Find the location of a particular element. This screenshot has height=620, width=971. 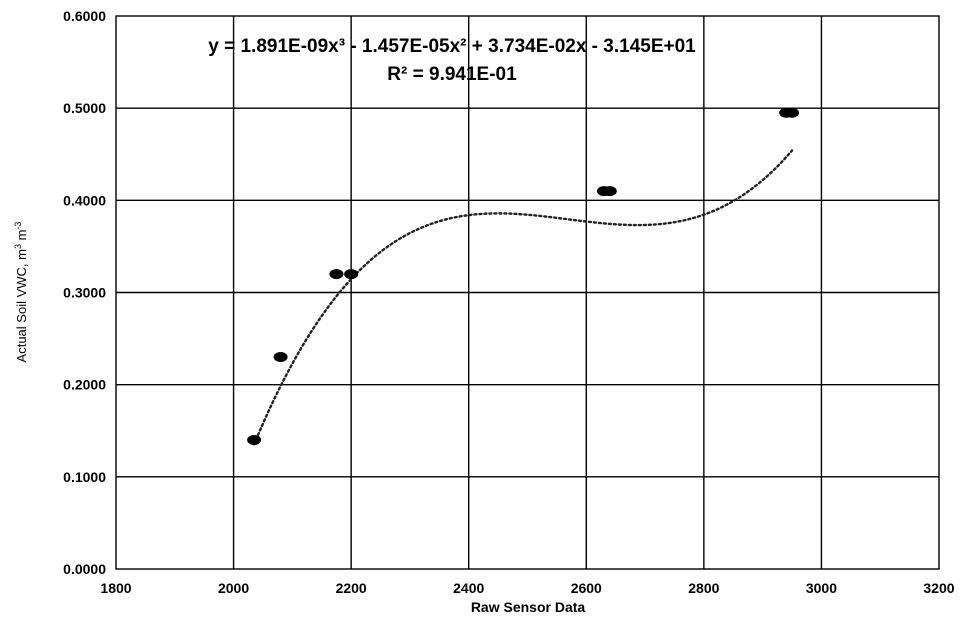

y-axis-title-main: Actual Soil VWC, m is located at coordinates (21, 305).